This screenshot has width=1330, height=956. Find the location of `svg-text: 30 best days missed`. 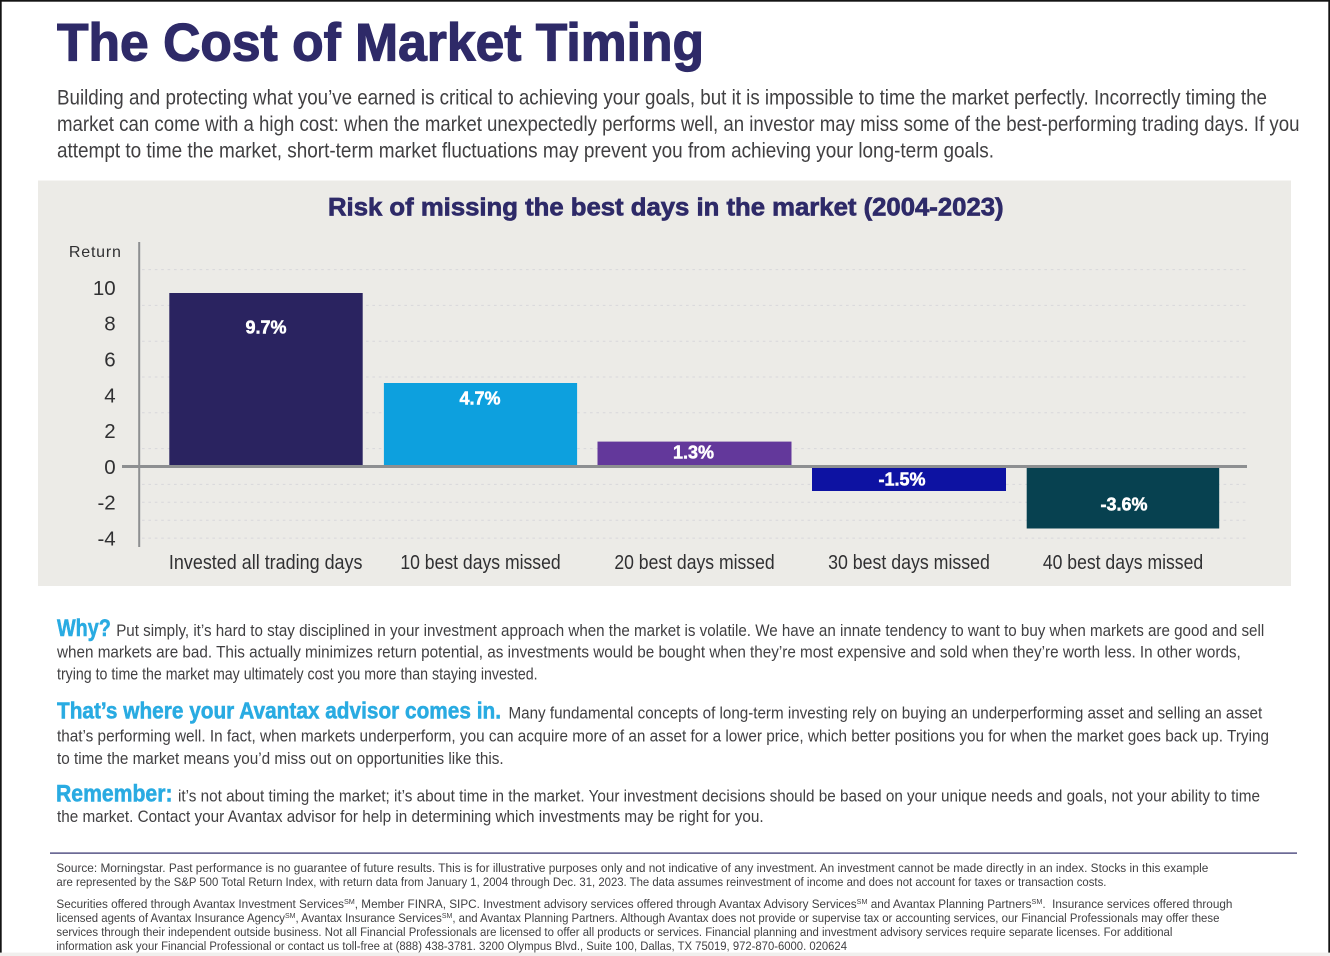

svg-text: 30 best days missed is located at coordinates (909, 562).